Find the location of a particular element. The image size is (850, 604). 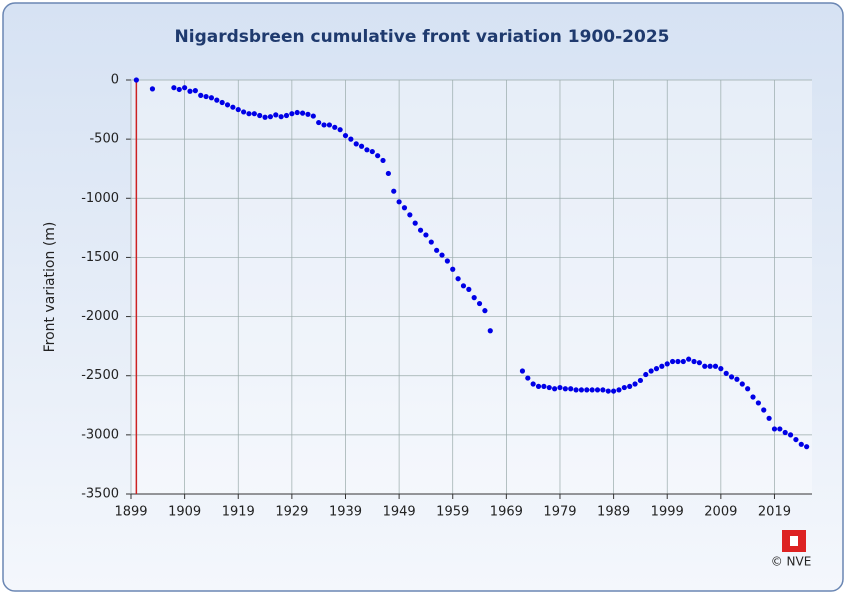

x-tick-label: 1899 is located at coordinates (130, 512).